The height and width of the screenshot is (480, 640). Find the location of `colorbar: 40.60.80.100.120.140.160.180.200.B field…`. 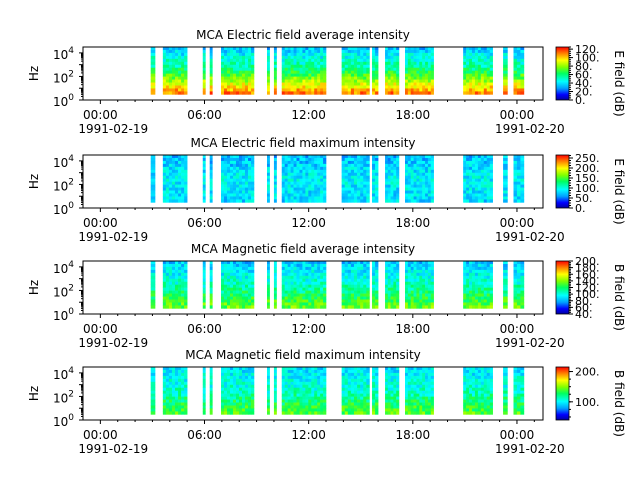

colorbar: 40.60.80.100.120.140.160.180.200.B field… is located at coordinates (590, 293).